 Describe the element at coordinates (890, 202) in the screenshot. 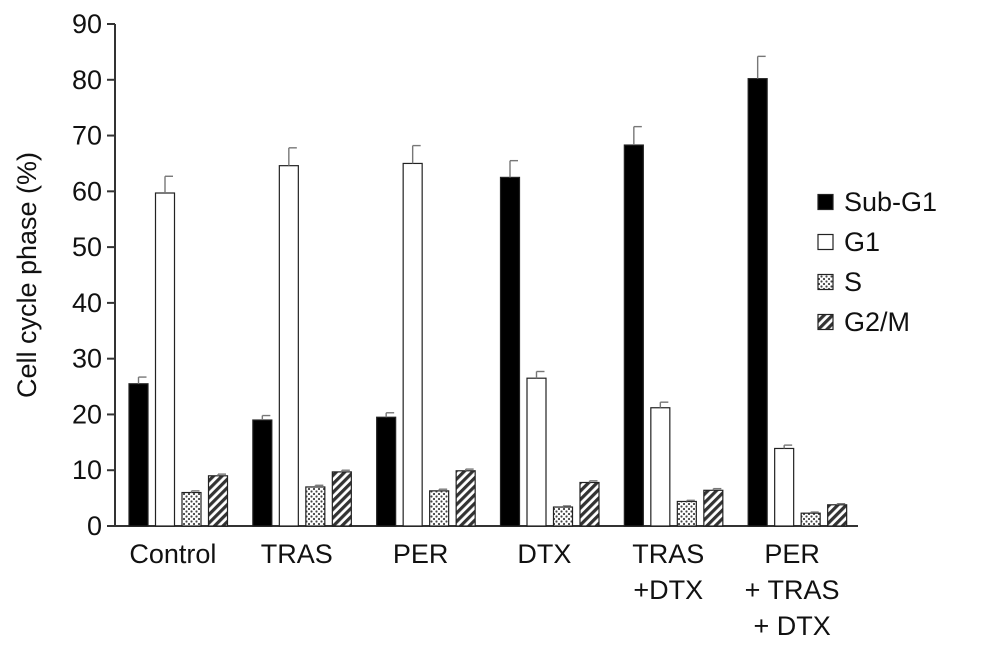

I see `legend-label: Sub-G1` at that location.